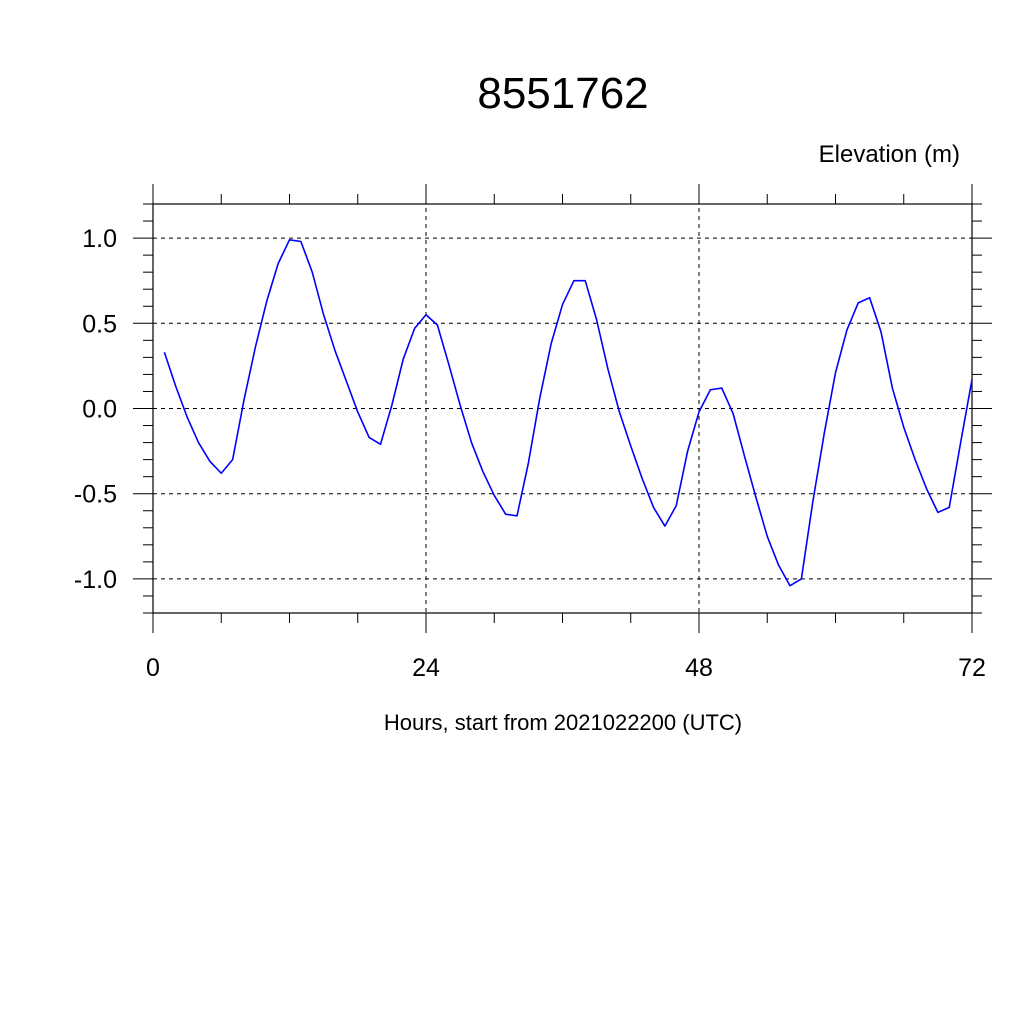 This screenshot has width=1024, height=1029. Describe the element at coordinates (99, 410) in the screenshot. I see `y-tick-label: 0.0` at that location.